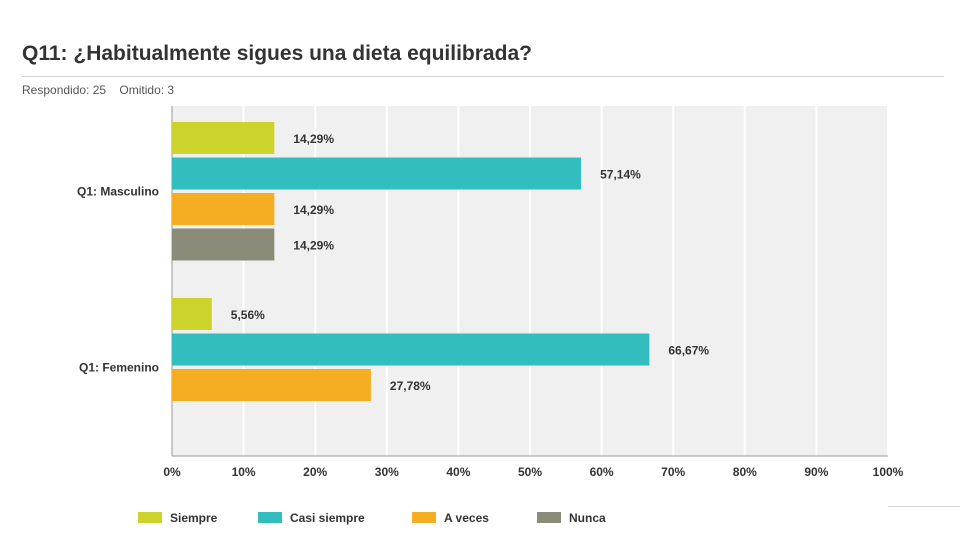 Image resolution: width=960 pixels, height=540 pixels. Describe the element at coordinates (620, 175) in the screenshot. I see `data-label: 57,14%` at that location.